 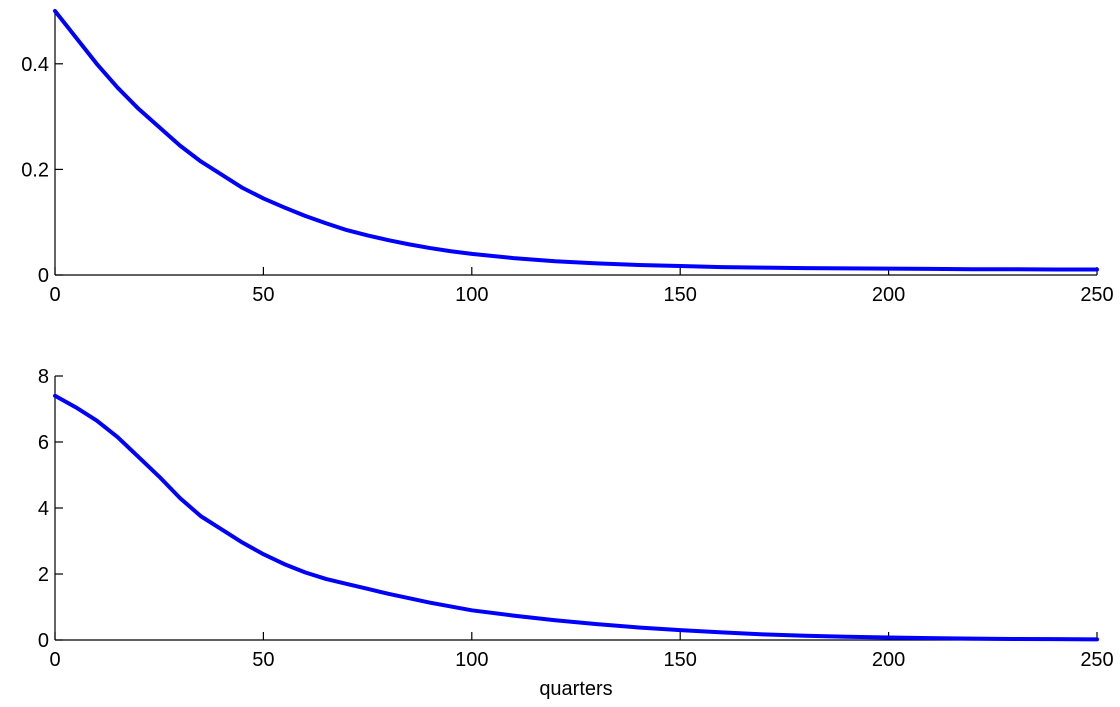 What do you see at coordinates (35, 170) in the screenshot?
I see `y-tick-label: 0.2` at bounding box center [35, 170].